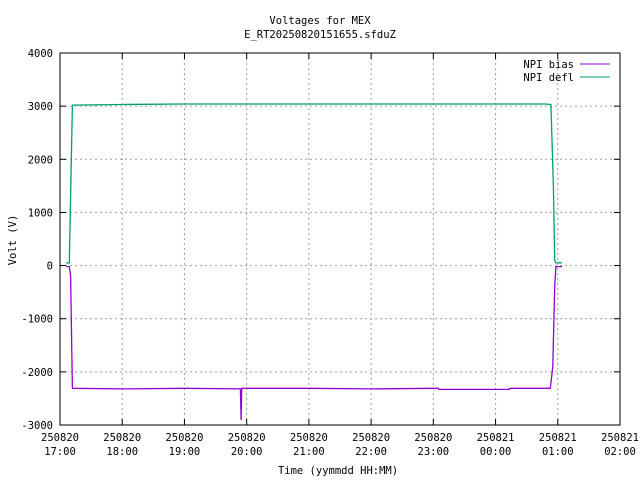 Image resolution: width=640 pixels, height=480 pixels. I want to click on y-tick-label: 0, so click(50, 267).